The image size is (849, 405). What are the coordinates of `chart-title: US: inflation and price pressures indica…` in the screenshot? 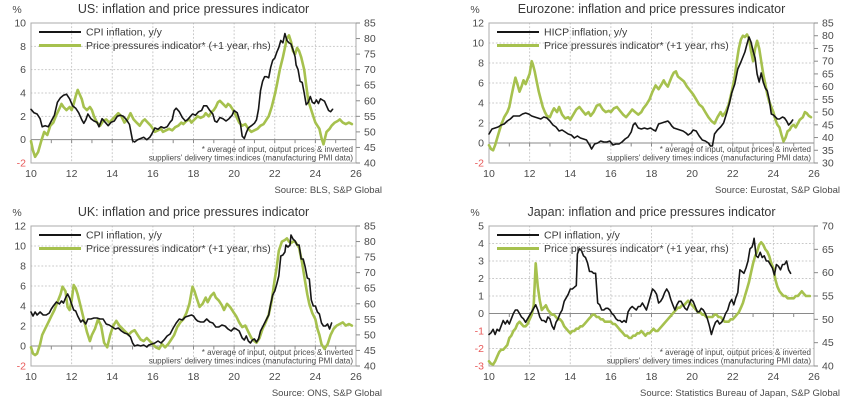 It's located at (193, 9).